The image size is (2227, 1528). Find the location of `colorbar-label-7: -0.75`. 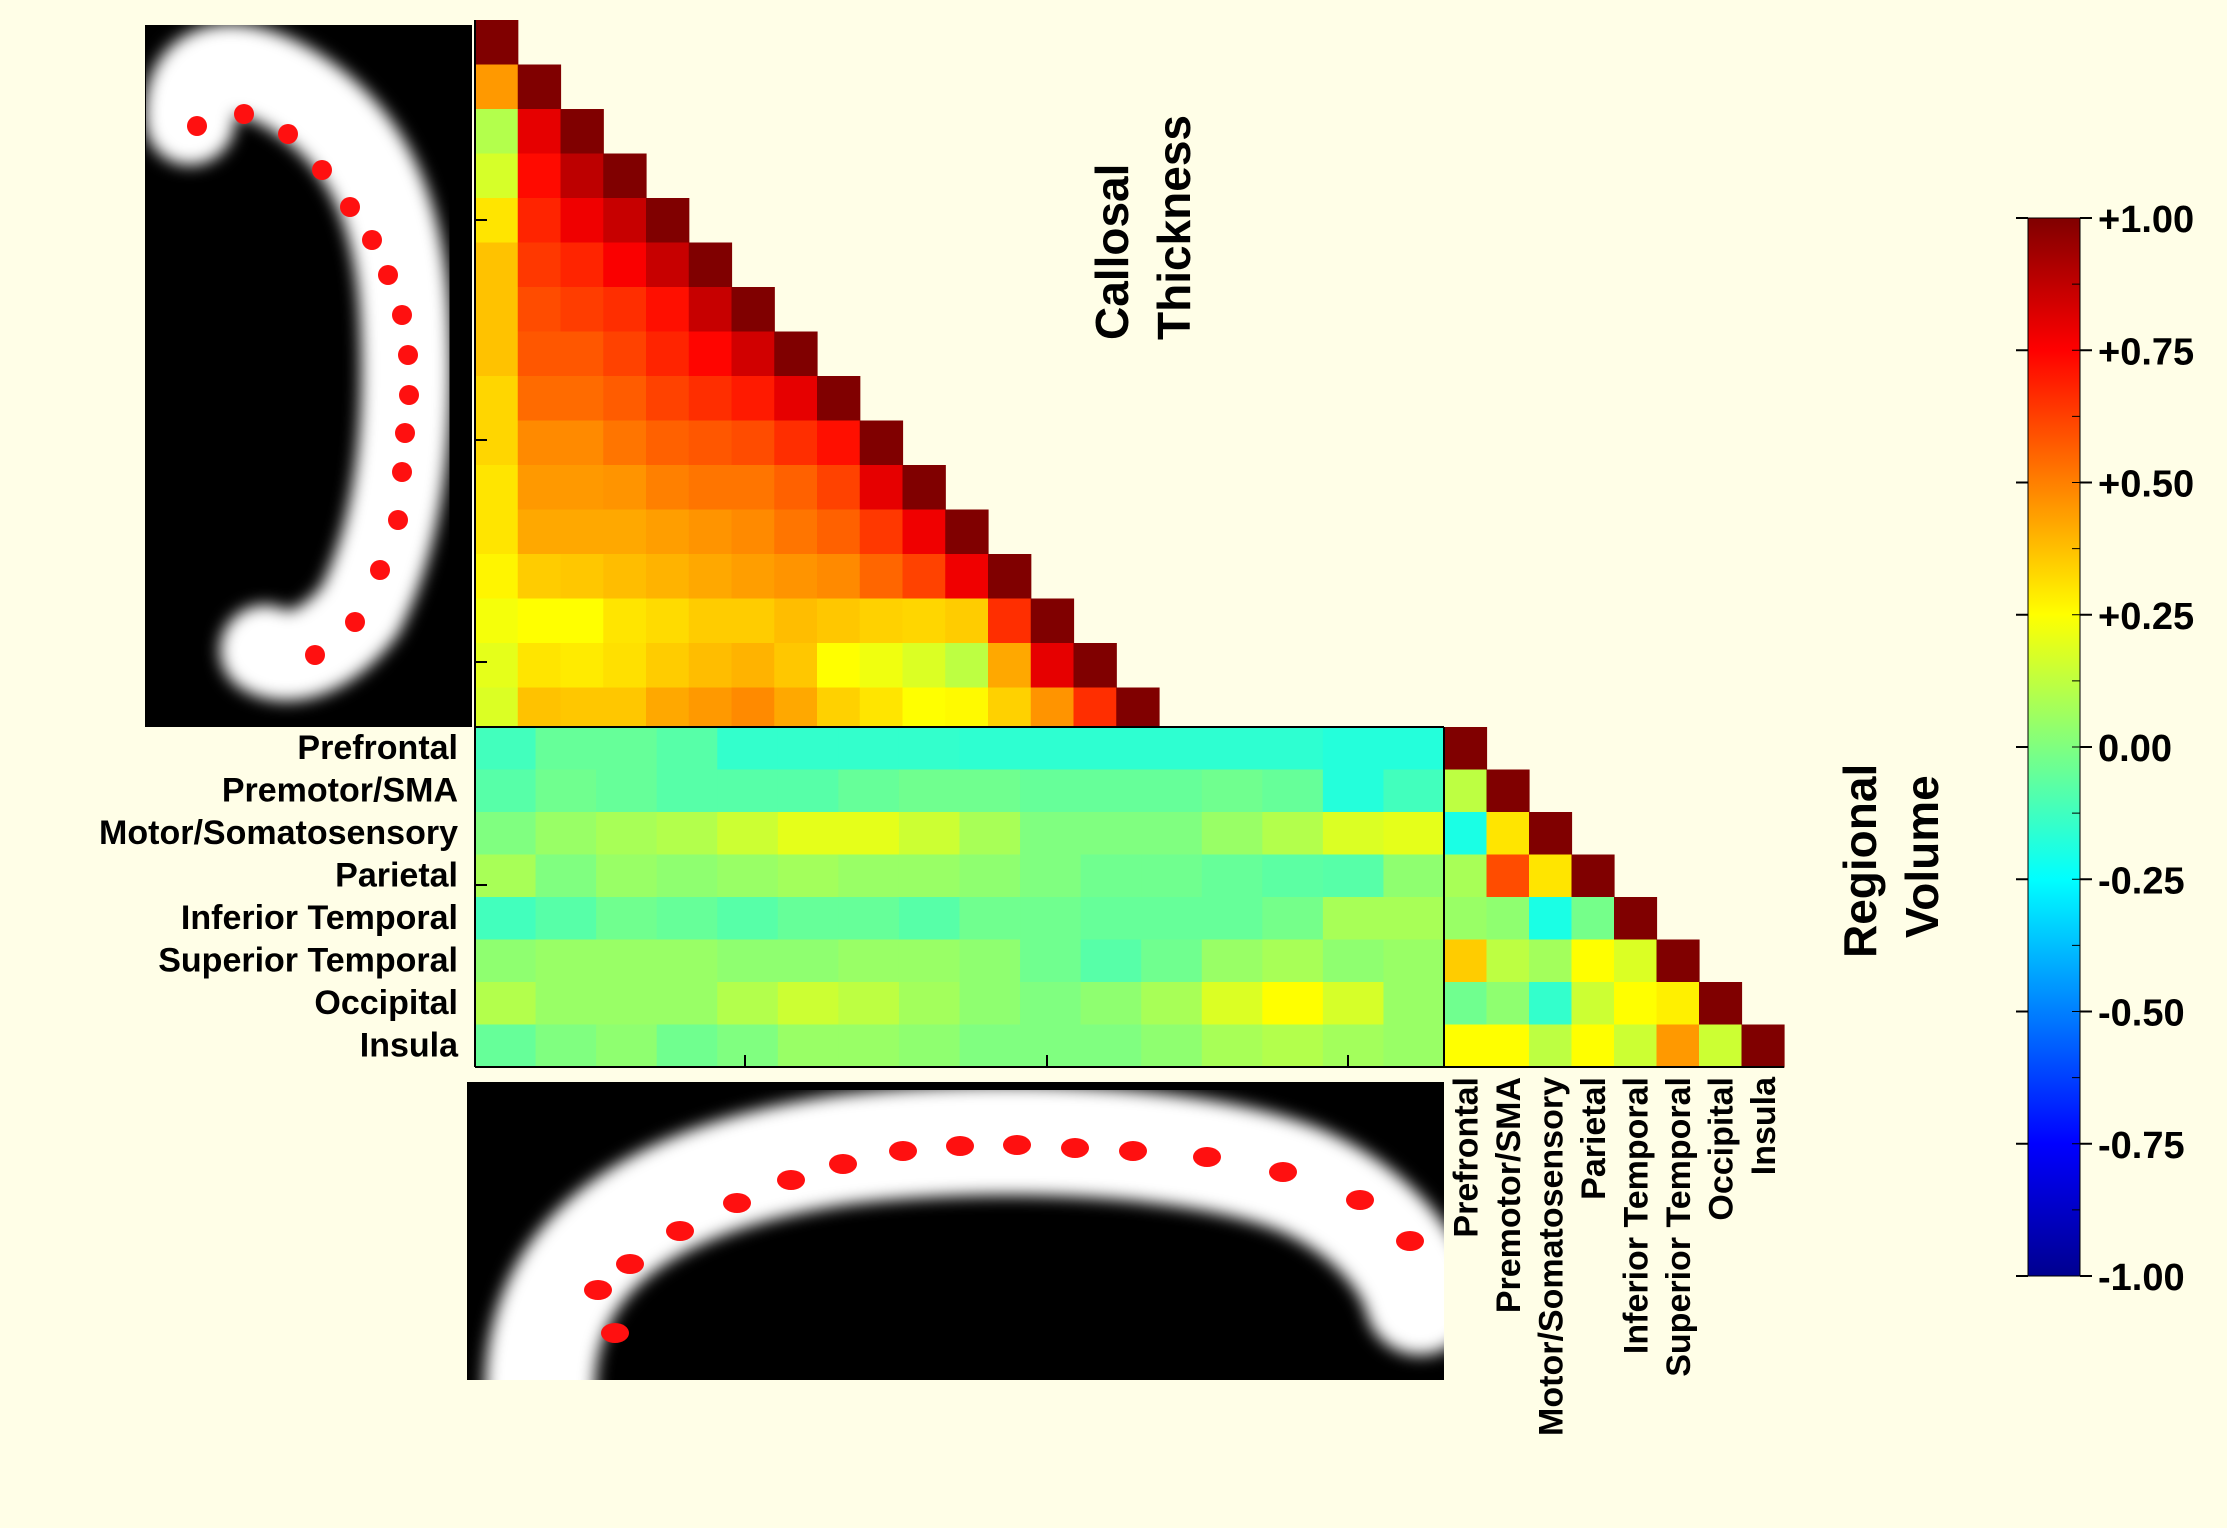

colorbar-label-7: -0.75 is located at coordinates (2141, 1146).